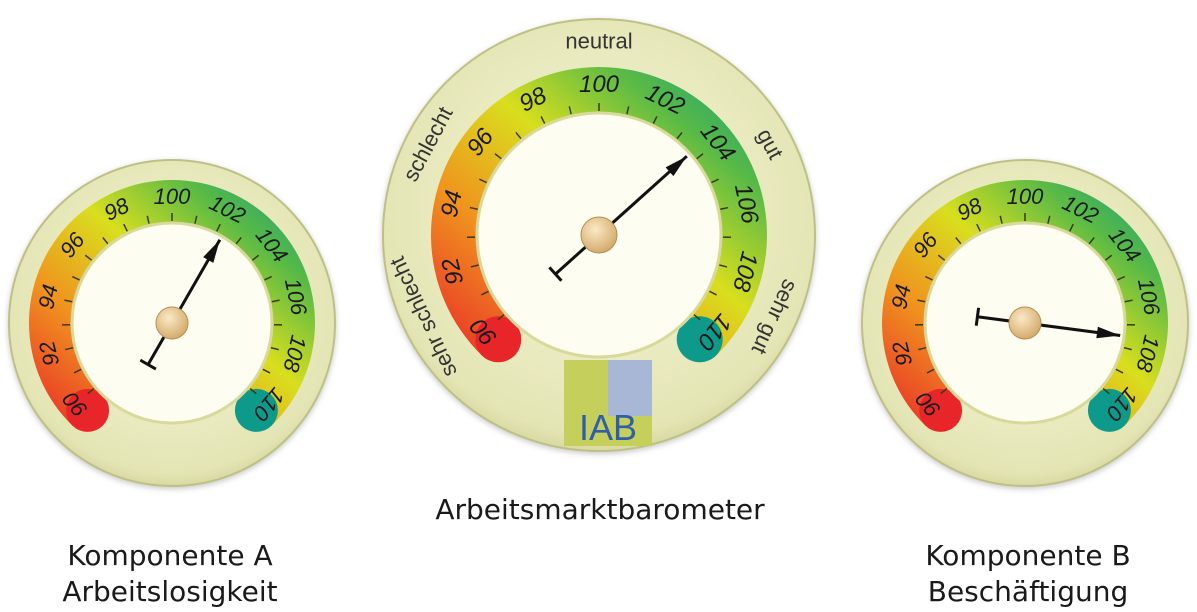 This screenshot has height=612, width=1197. I want to click on caption-komponente-b: Komponente B Beschäftigung, so click(1028, 574).